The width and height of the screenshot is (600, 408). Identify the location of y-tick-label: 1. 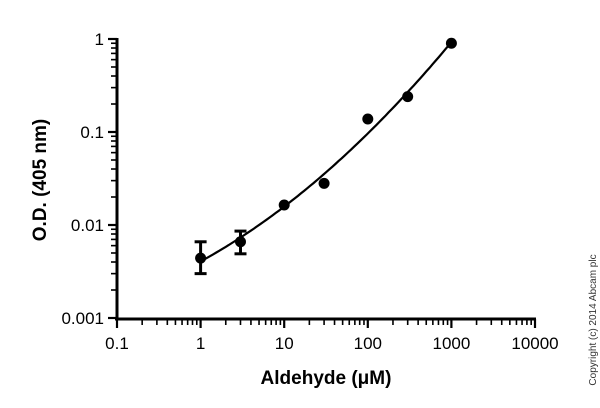
(99, 39).